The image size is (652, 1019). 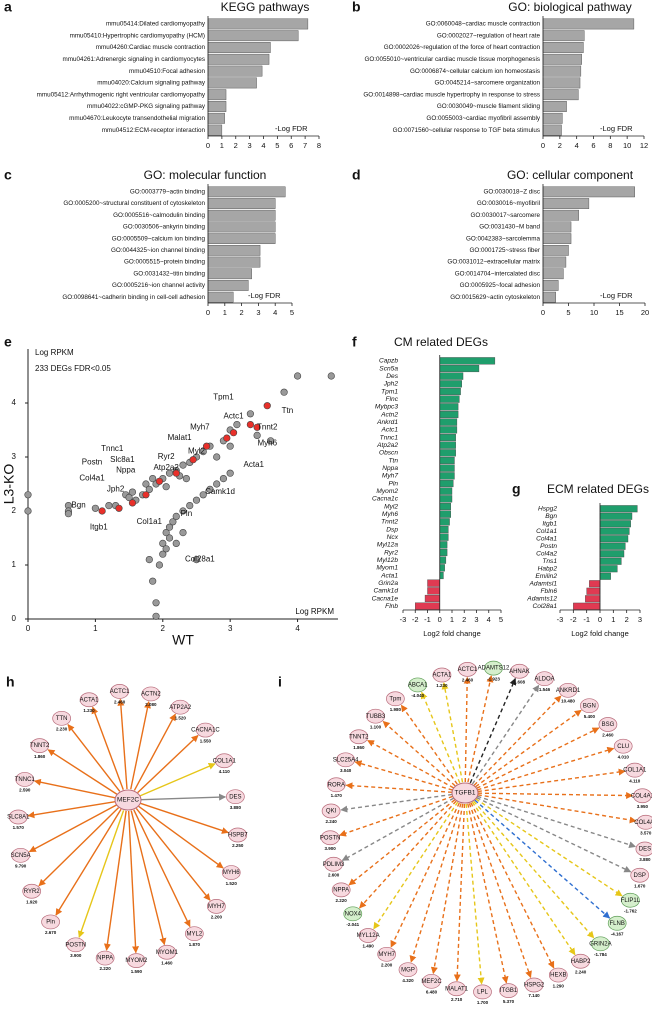 What do you see at coordinates (14, 564) in the screenshot?
I see `y-tick-label: 1` at bounding box center [14, 564].